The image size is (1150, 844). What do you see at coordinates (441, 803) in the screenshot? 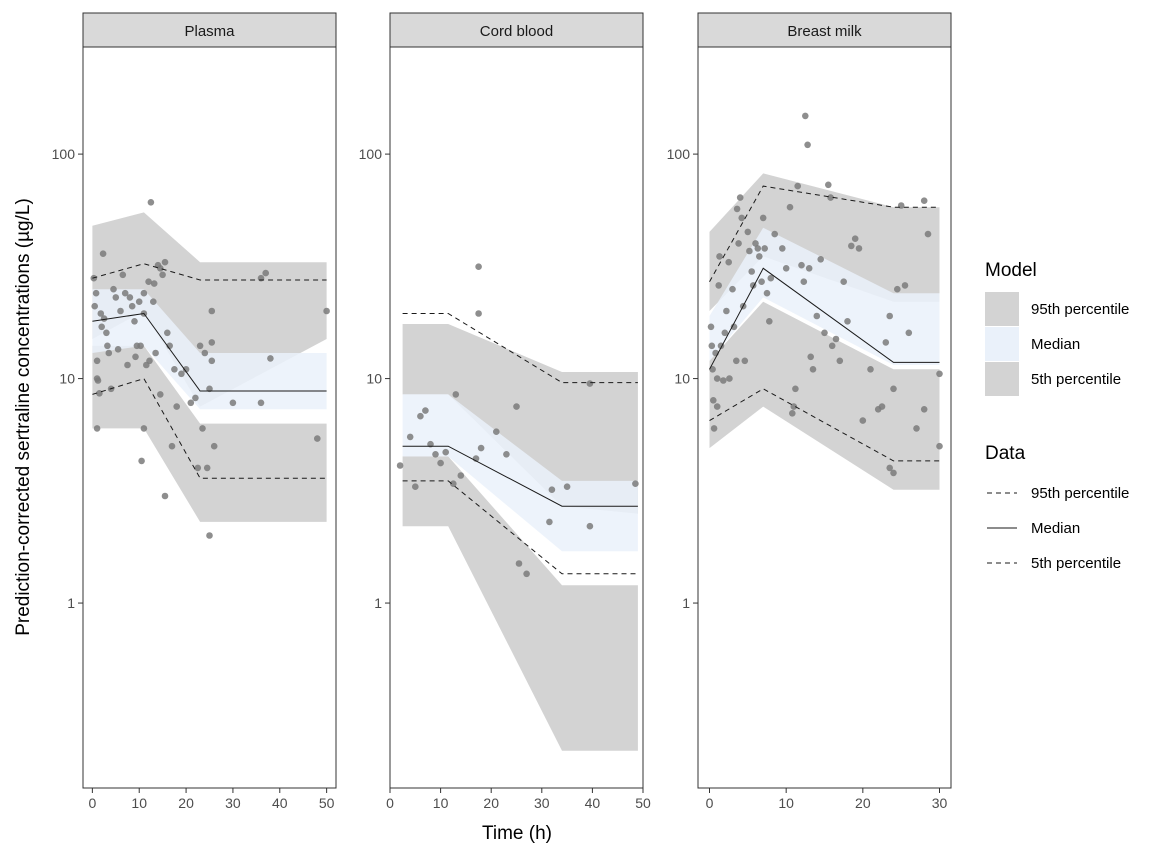
I see `x-tick-label-cord-blood-1: 10` at bounding box center [441, 803].